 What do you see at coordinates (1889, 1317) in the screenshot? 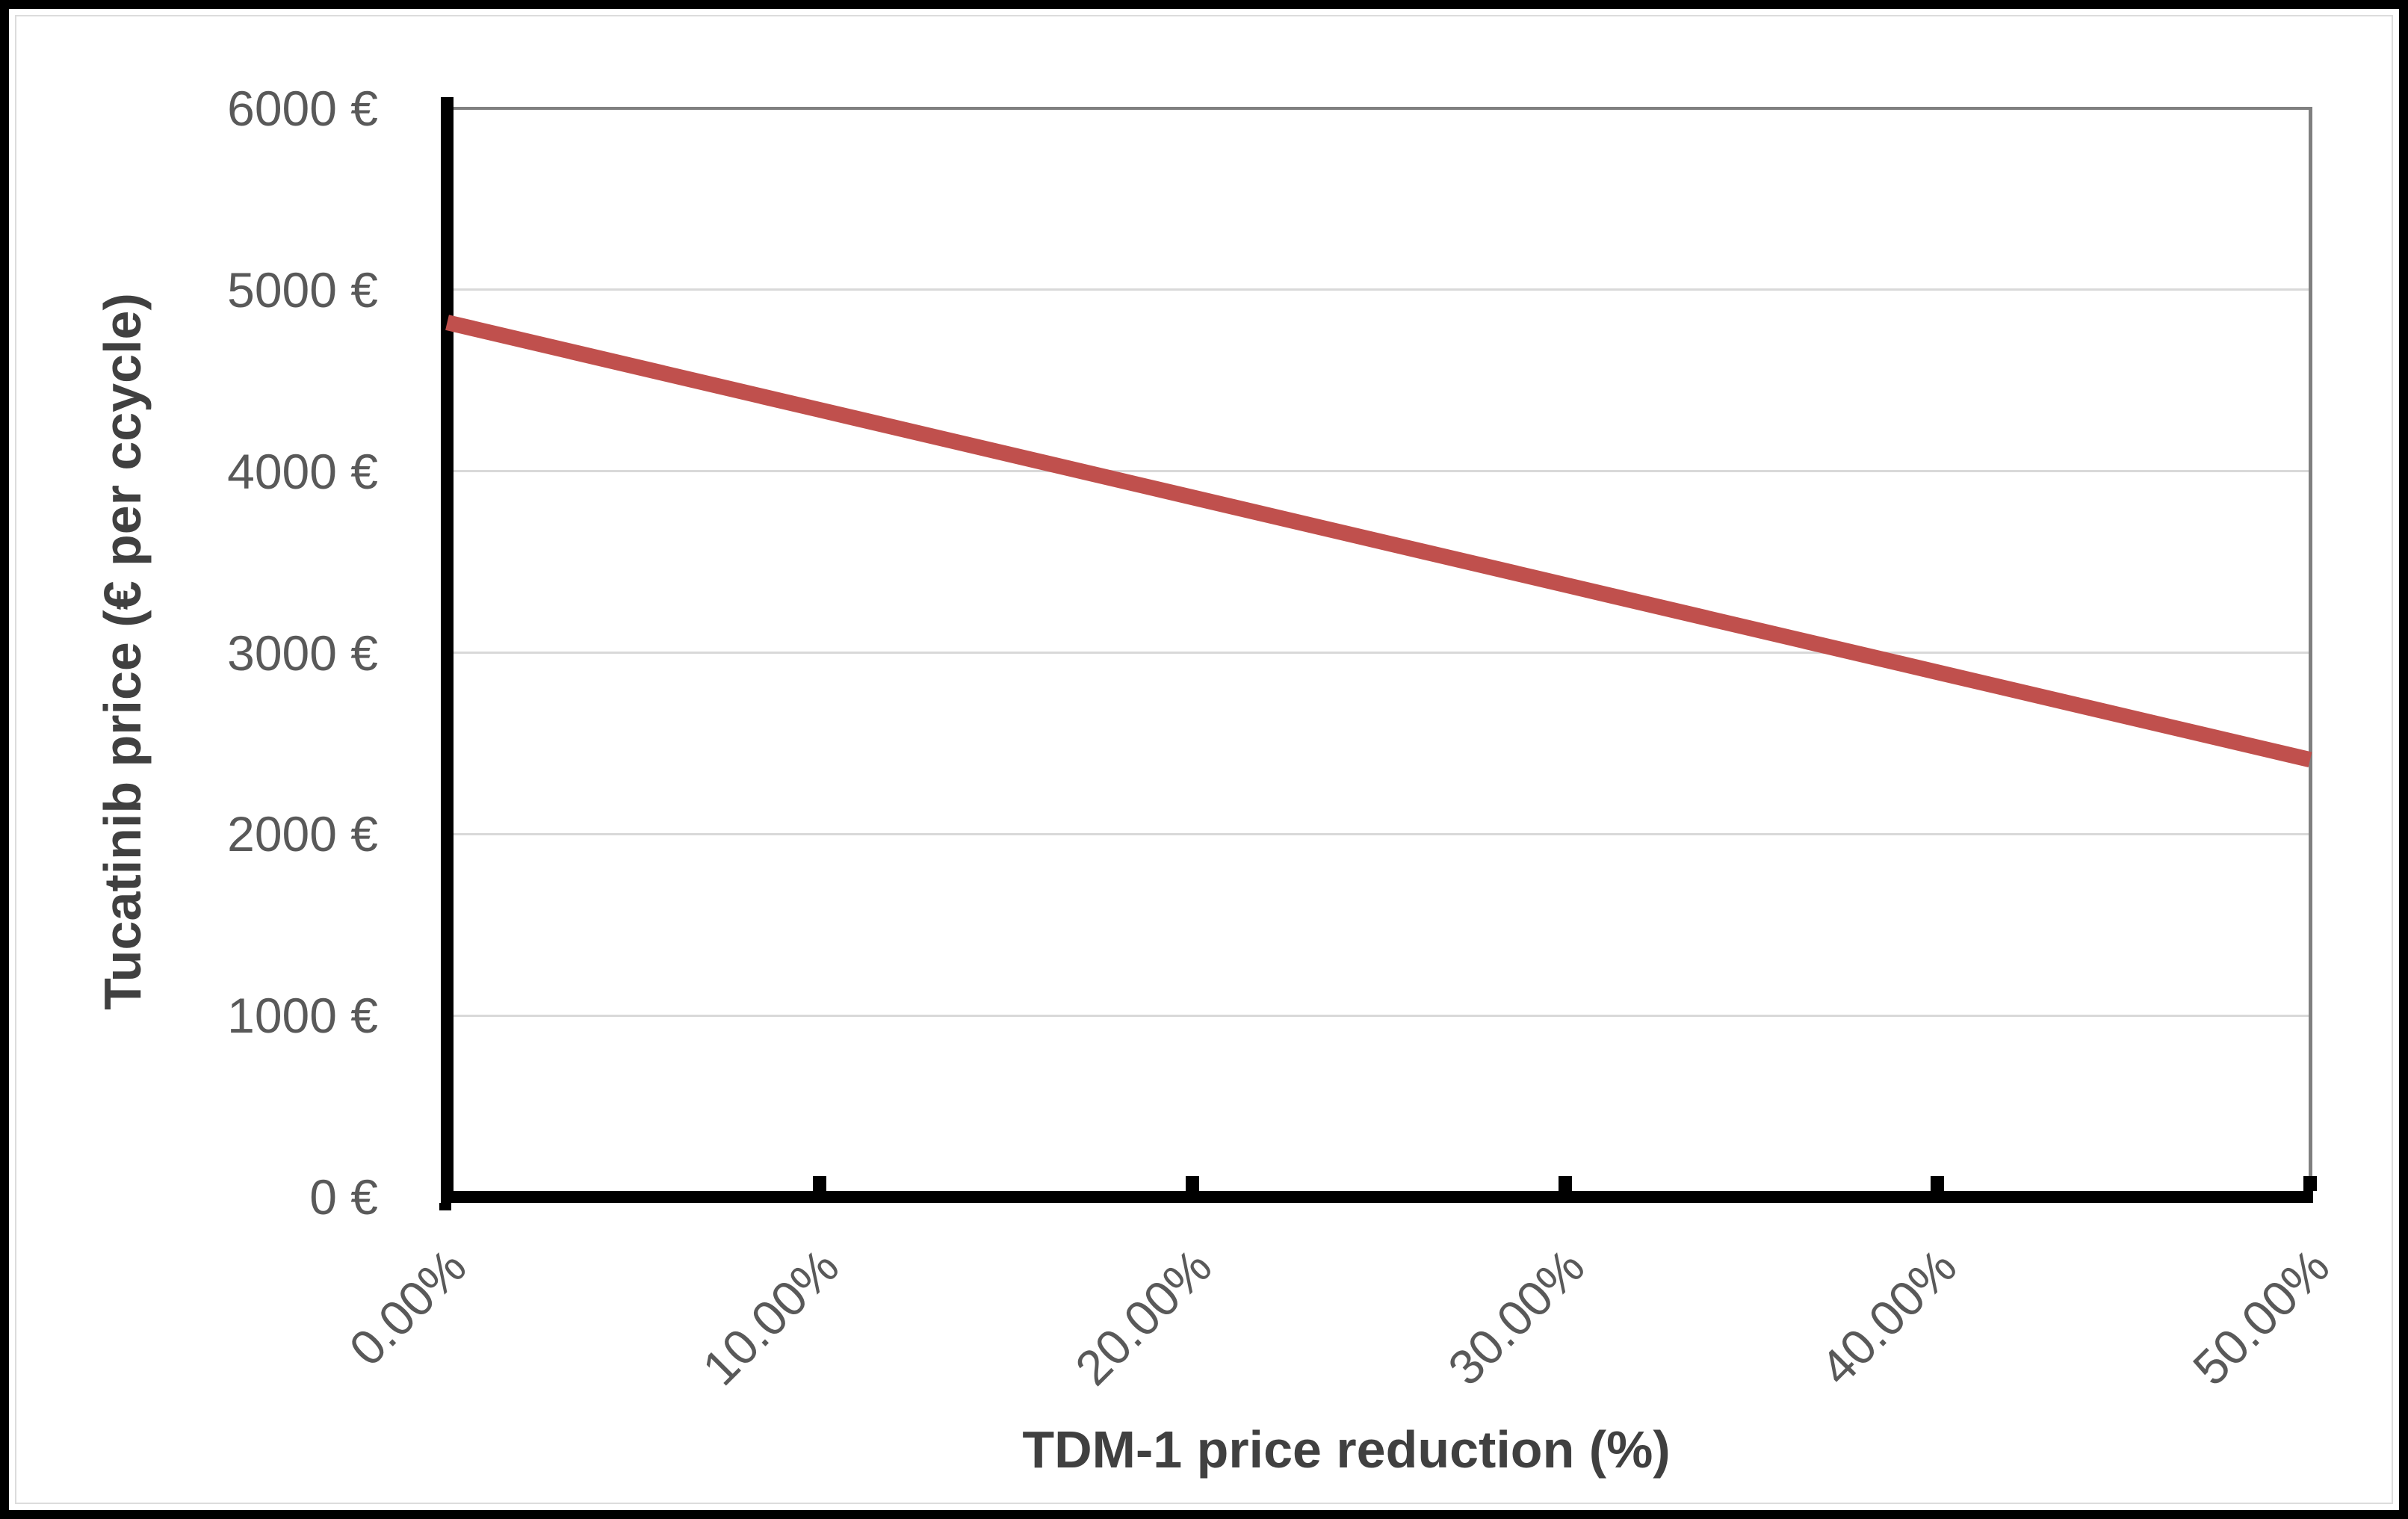
I see `x-tick-label: 40.00%` at bounding box center [1889, 1317].